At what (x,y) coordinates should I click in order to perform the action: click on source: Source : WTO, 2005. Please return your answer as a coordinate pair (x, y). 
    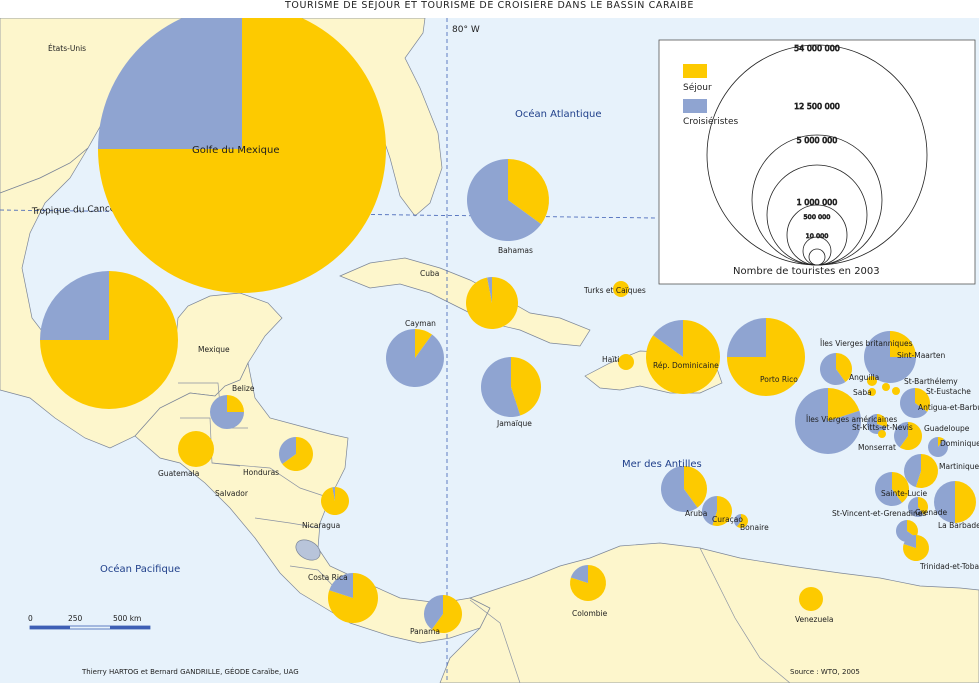
    Looking at the image, I should click on (825, 672).